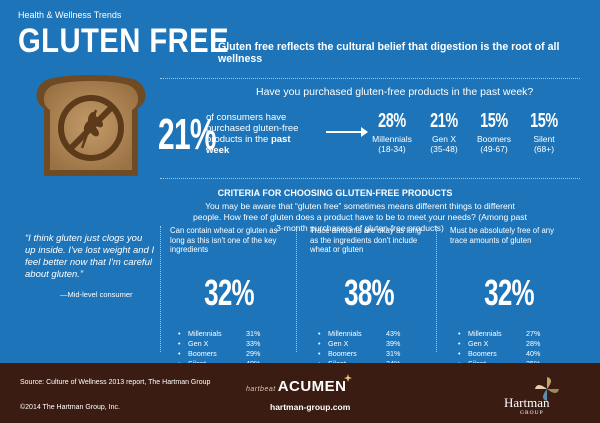 The image size is (600, 423). I want to click on generation-stat: 21% Gen X (35-48), so click(444, 132).